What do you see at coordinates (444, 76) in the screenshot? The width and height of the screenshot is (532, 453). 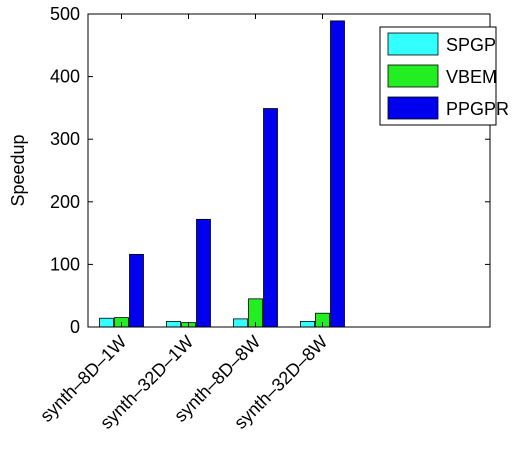 I see `legend: SPGP VBEM PPGPR` at bounding box center [444, 76].